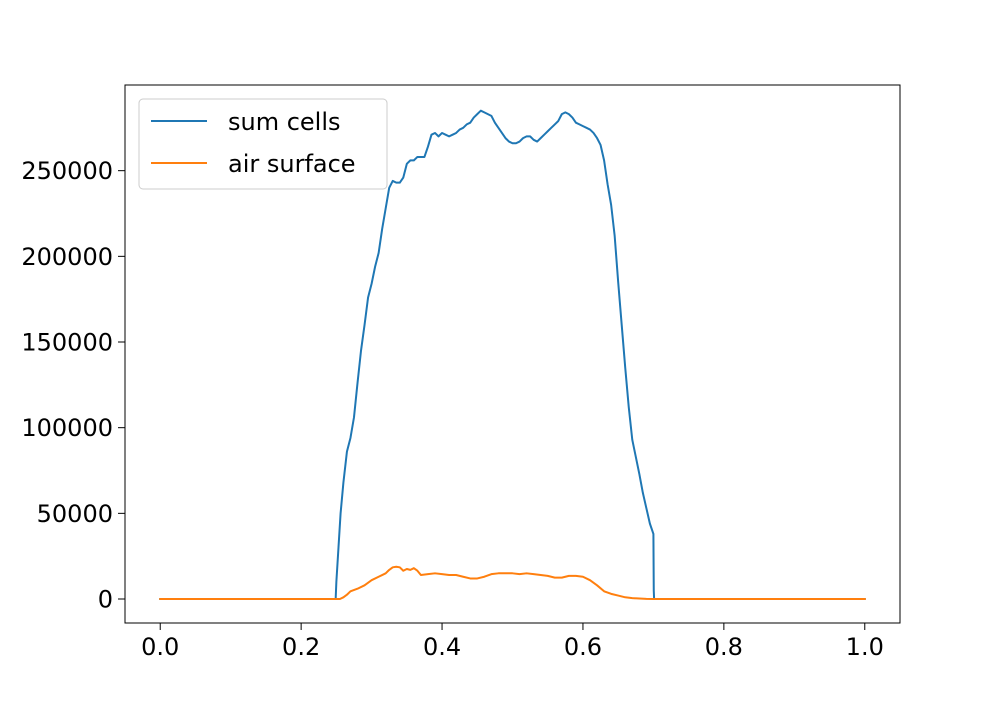 The height and width of the screenshot is (704, 1000). Describe the element at coordinates (301, 647) in the screenshot. I see `x-tick-label: 0.2` at that location.